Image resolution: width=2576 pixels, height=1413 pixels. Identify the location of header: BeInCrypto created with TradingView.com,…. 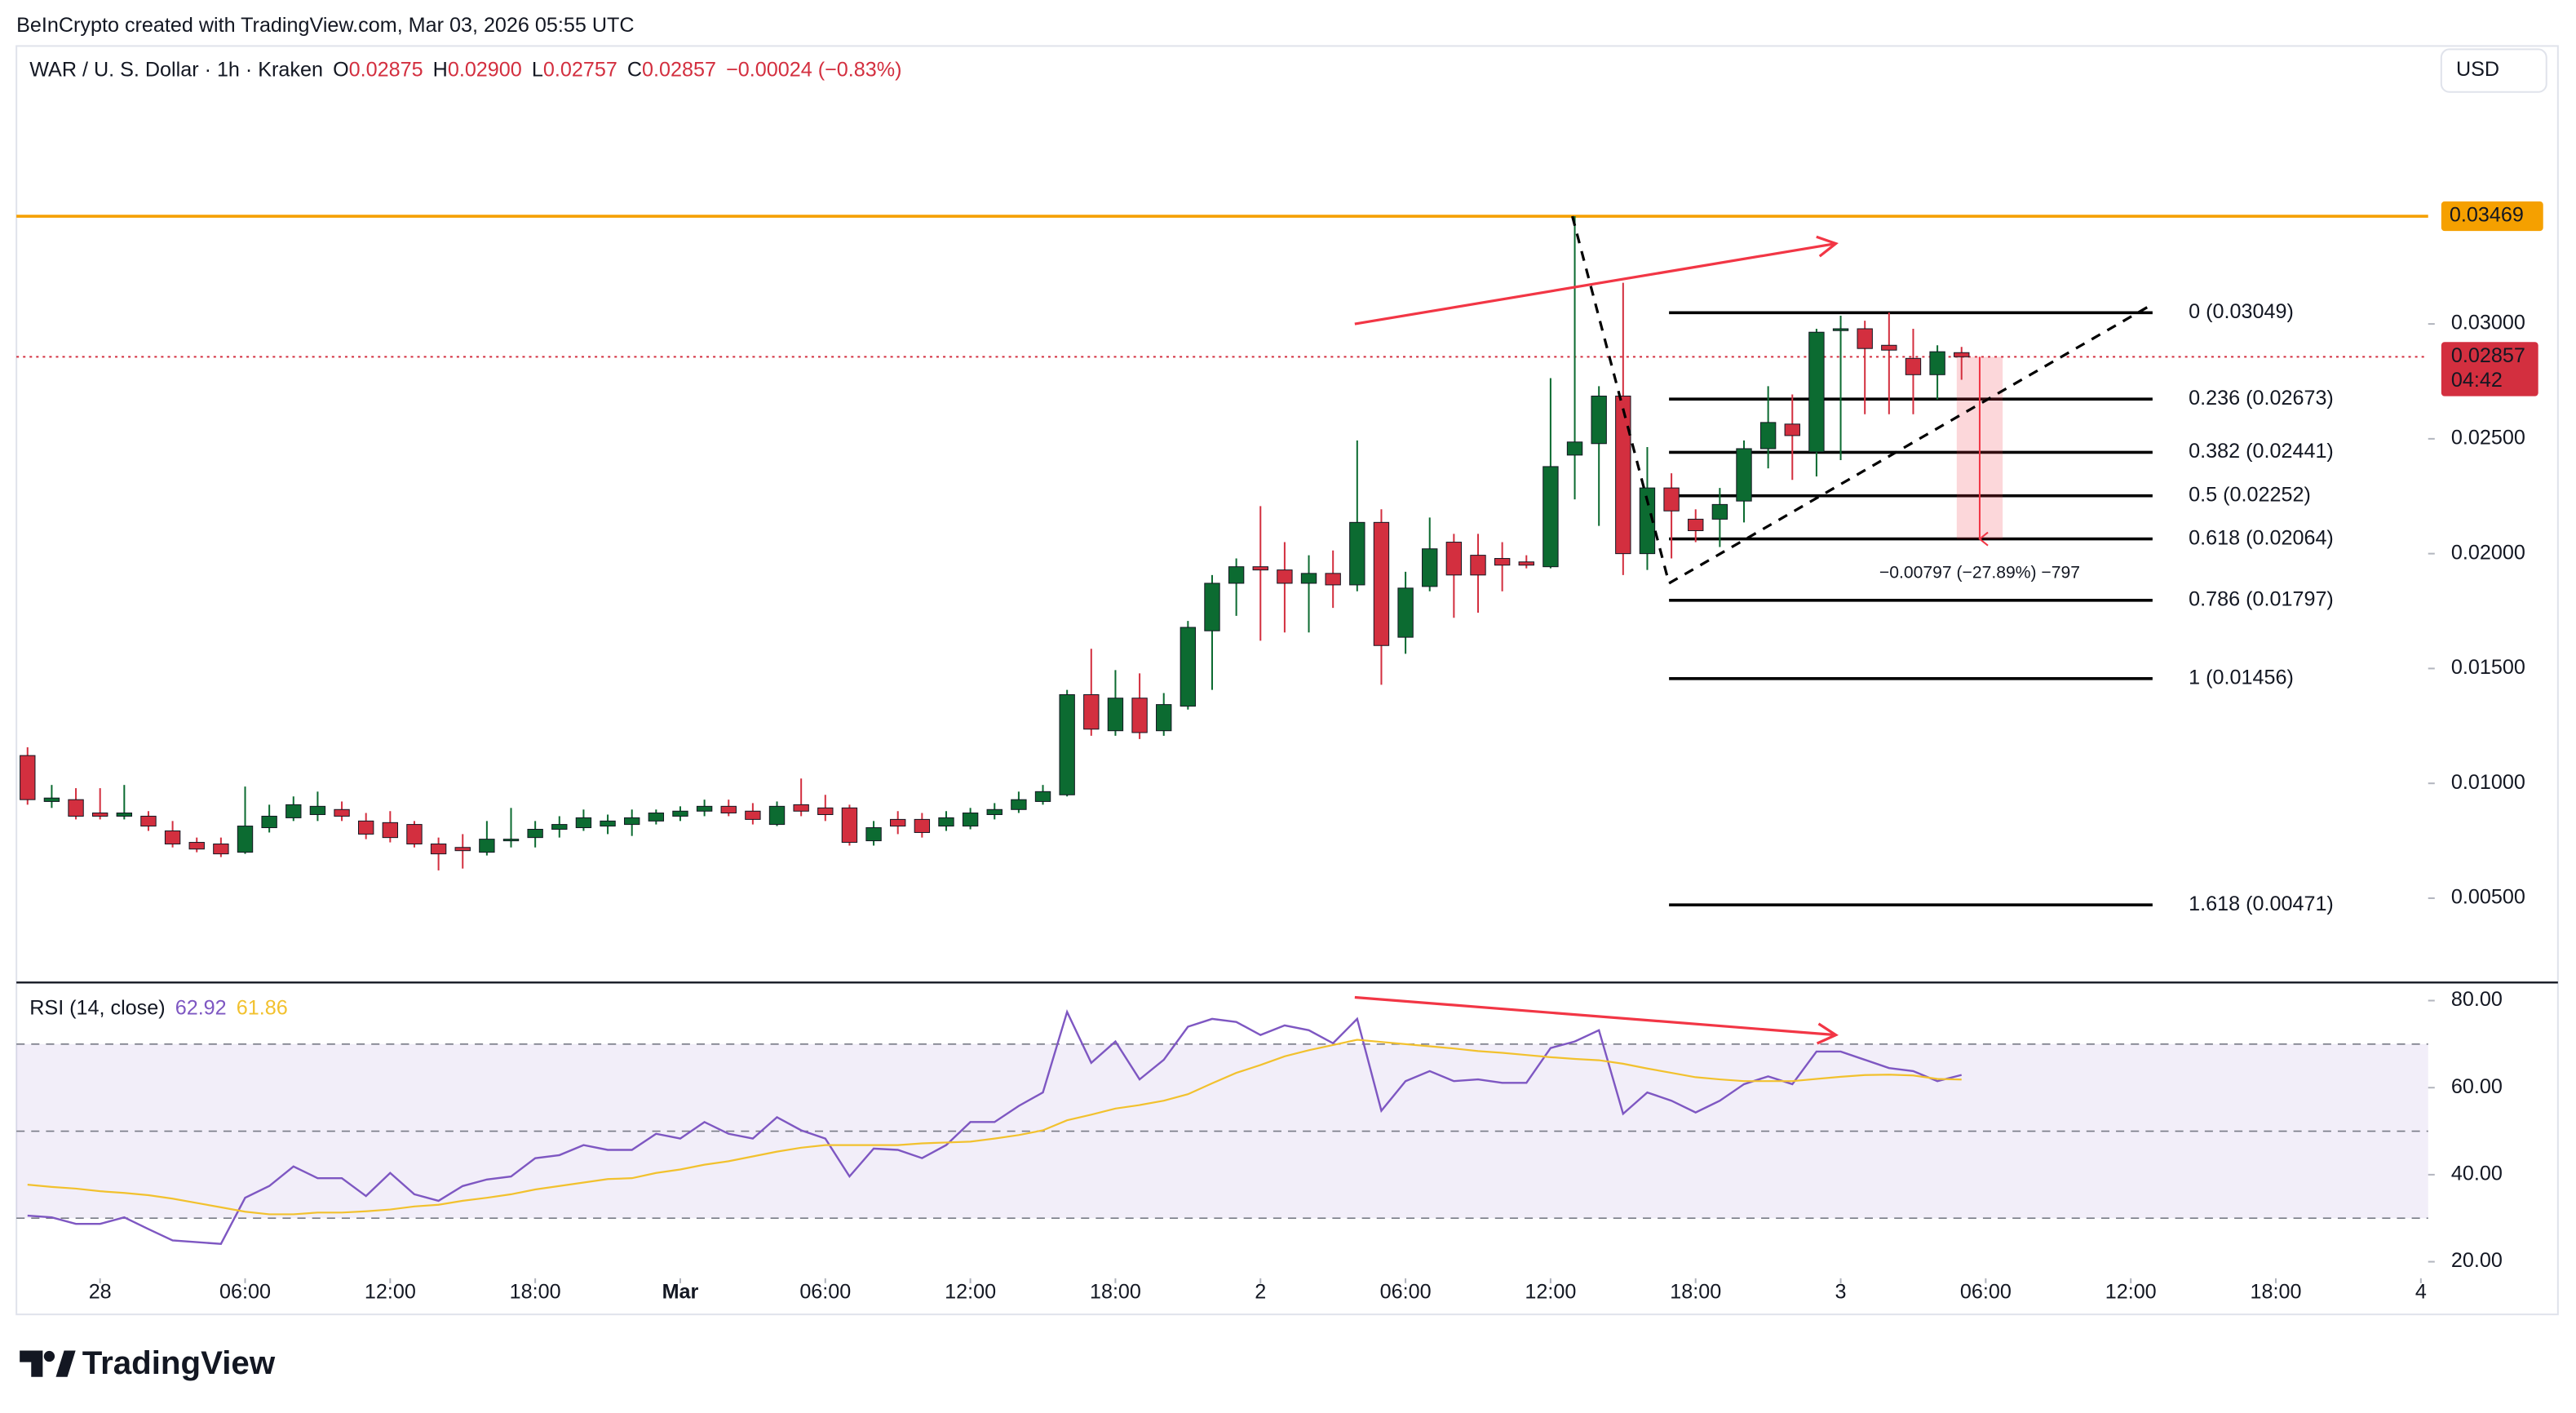
(325, 25).